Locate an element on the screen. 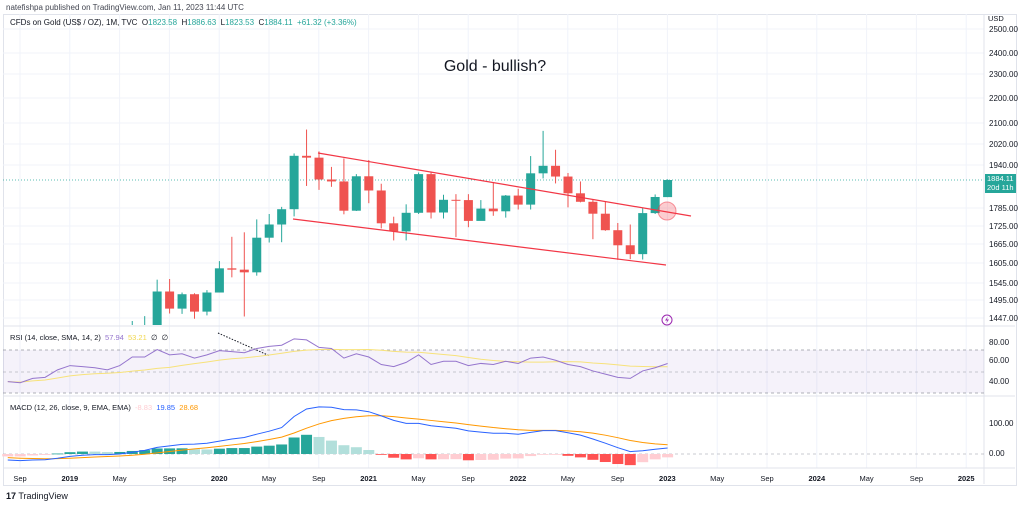 The height and width of the screenshot is (506, 1024). channel-upper-trendline is located at coordinates (504, 184).